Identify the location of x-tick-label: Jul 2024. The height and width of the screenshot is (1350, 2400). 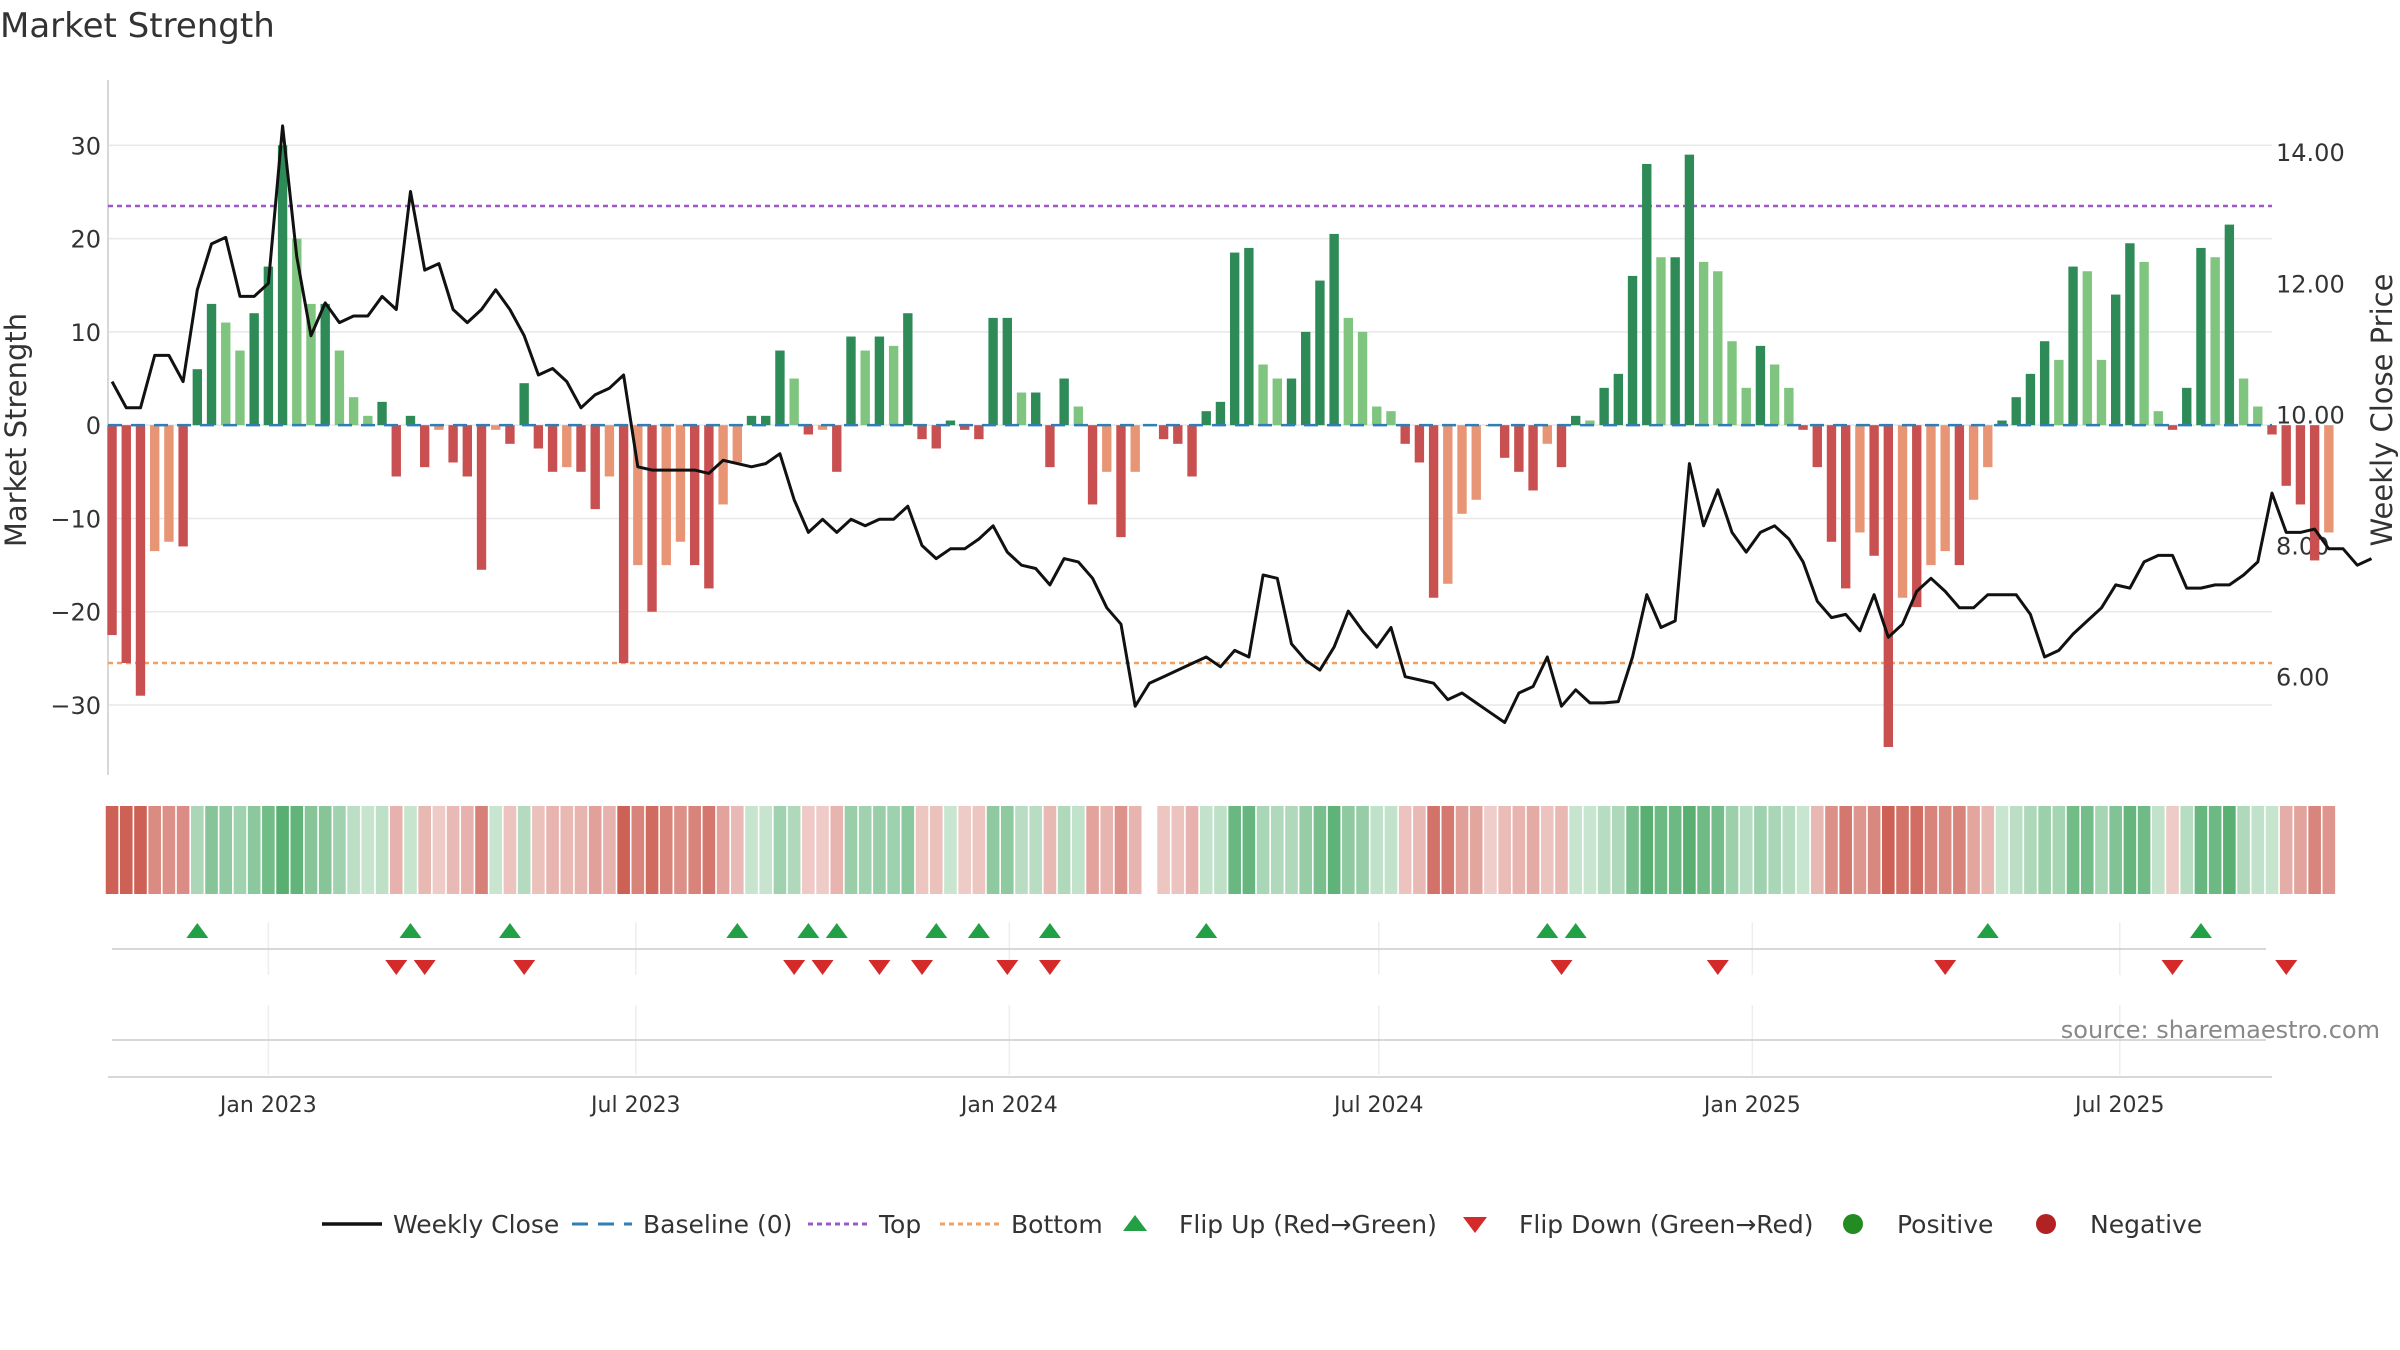
(1378, 1105).